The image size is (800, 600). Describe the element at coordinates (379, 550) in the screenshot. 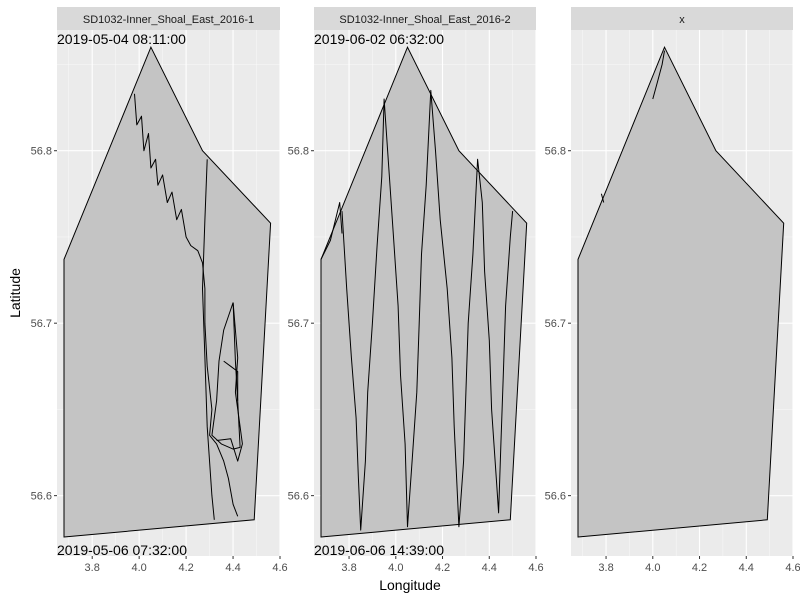

I see `end-time-annotation: 2019-06-06 14:39:00` at that location.